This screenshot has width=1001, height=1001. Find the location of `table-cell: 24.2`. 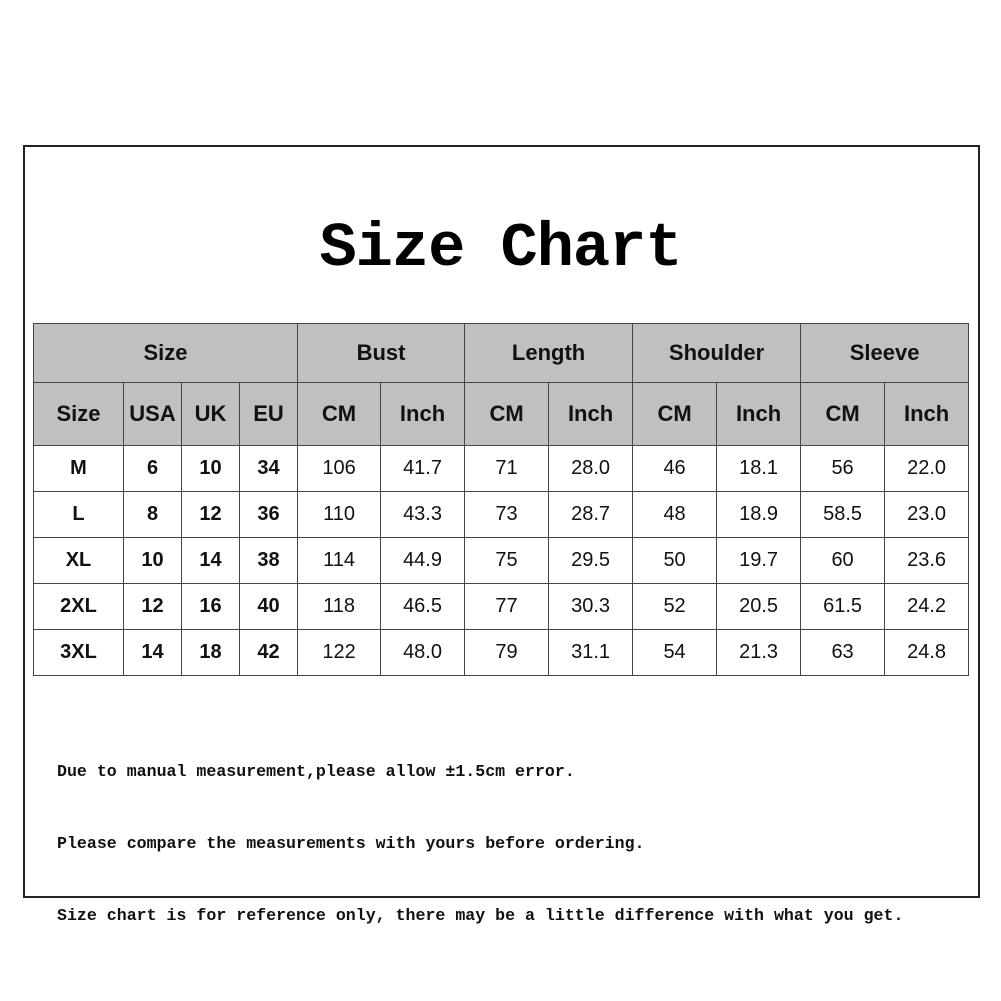

table-cell: 24.2 is located at coordinates (927, 606).